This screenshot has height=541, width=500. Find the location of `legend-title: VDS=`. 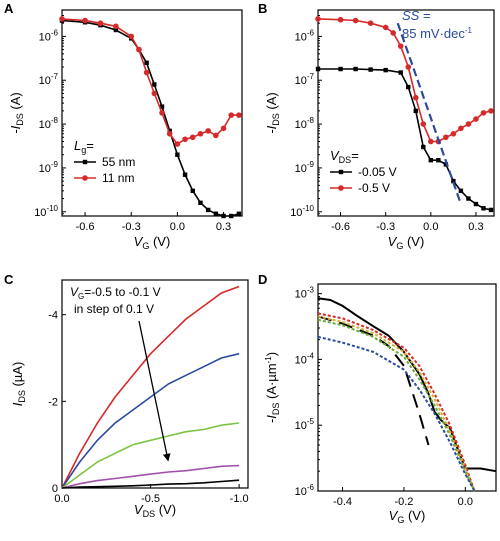

legend-title: VDS= is located at coordinates (344, 156).